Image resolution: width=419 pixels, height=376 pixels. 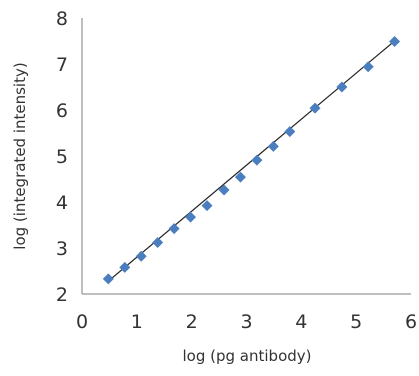 I want to click on y-tick-label-5: 7, so click(x=62, y=65).